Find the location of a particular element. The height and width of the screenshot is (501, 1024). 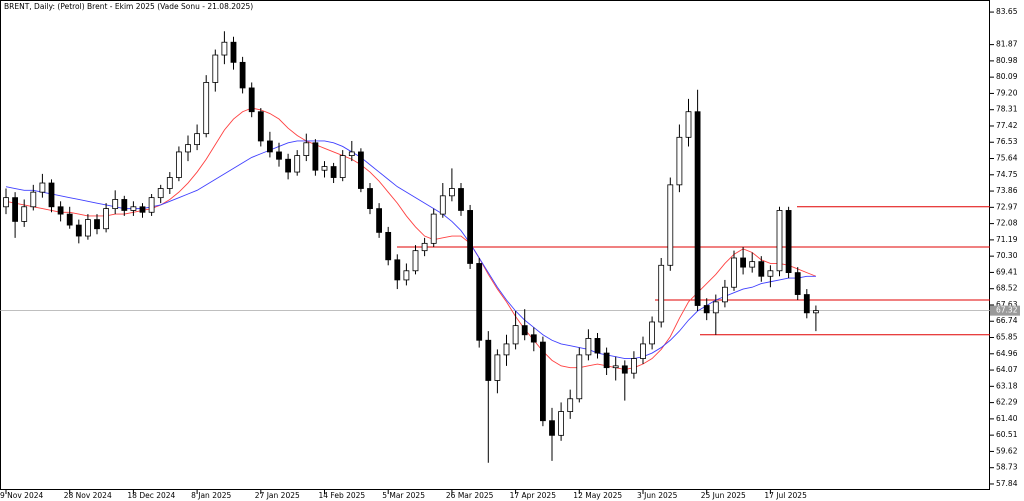

y-tick-label: 74.75 is located at coordinates (1007, 174).